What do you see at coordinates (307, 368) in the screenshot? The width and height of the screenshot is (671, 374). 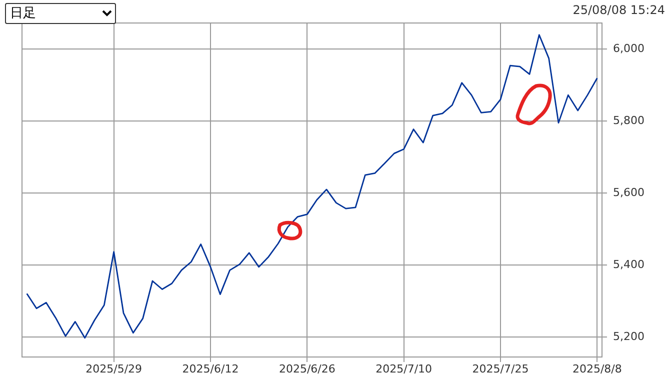 I see `x-tick-label: 2025/6/26` at bounding box center [307, 368].